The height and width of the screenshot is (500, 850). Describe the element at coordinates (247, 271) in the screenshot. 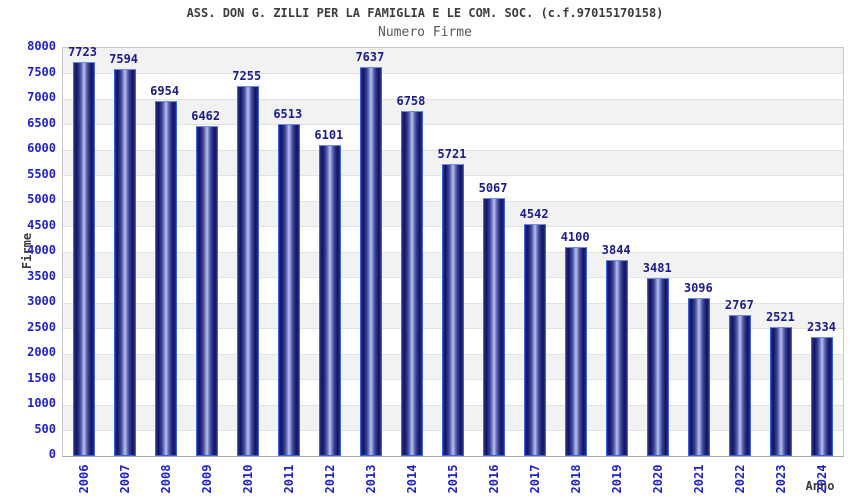

I see `bar-2010` at that location.